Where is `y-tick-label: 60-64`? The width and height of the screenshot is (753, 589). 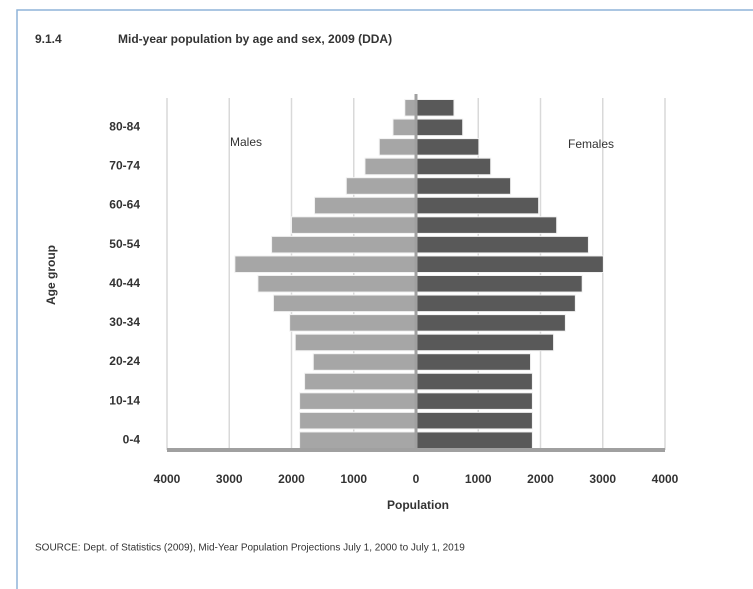 y-tick-label: 60-64 is located at coordinates (124, 205).